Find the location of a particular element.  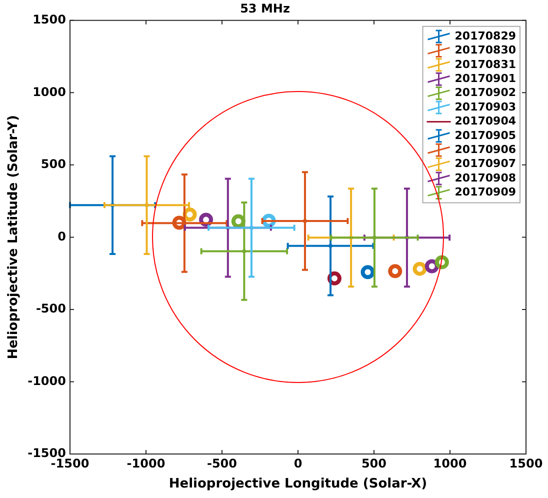

legend-label: 20170906 is located at coordinates (485, 149).